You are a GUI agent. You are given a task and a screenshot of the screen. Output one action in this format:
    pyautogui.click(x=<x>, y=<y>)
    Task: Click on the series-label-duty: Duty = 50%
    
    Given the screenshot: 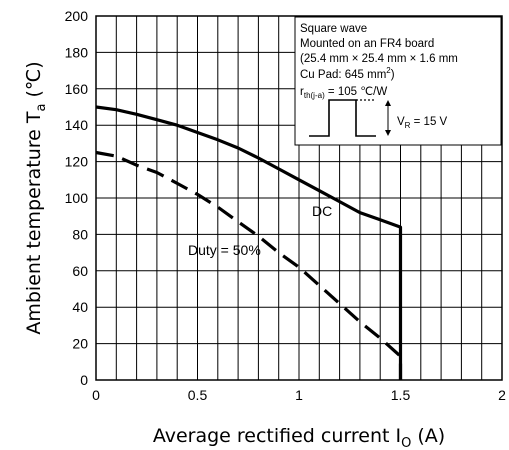 What is the action you would take?
    pyautogui.click(x=224, y=250)
    